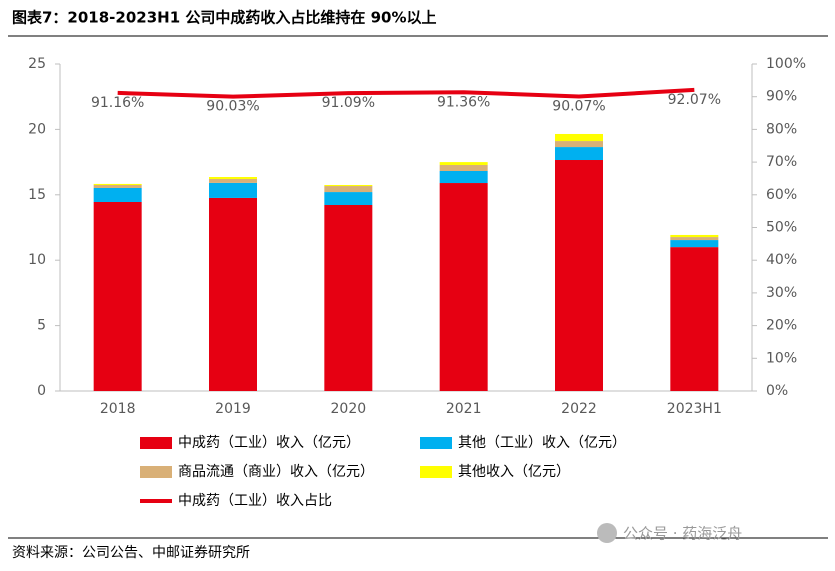 The width and height of the screenshot is (835, 571). Describe the element at coordinates (232, 107) in the screenshot. I see `data-label: 90.03%` at that location.